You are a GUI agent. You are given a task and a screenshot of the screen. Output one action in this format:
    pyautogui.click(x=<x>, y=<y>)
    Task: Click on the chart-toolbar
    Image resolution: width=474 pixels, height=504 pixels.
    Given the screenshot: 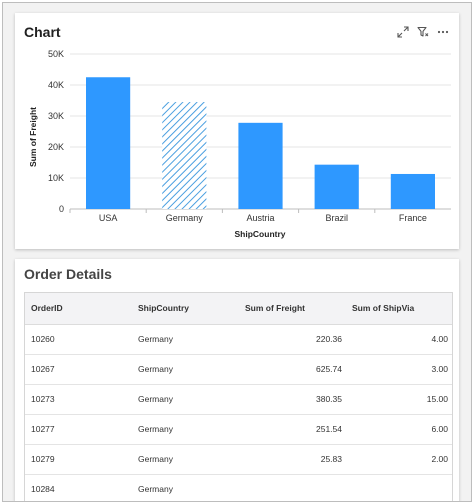 What is the action you would take?
    pyautogui.click(x=423, y=32)
    